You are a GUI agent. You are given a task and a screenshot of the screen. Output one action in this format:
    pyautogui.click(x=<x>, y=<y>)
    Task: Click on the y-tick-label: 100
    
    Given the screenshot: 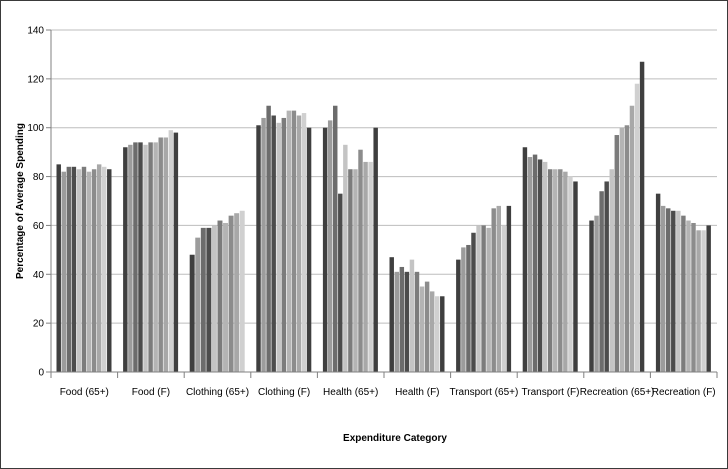 What is the action you would take?
    pyautogui.click(x=35, y=128)
    